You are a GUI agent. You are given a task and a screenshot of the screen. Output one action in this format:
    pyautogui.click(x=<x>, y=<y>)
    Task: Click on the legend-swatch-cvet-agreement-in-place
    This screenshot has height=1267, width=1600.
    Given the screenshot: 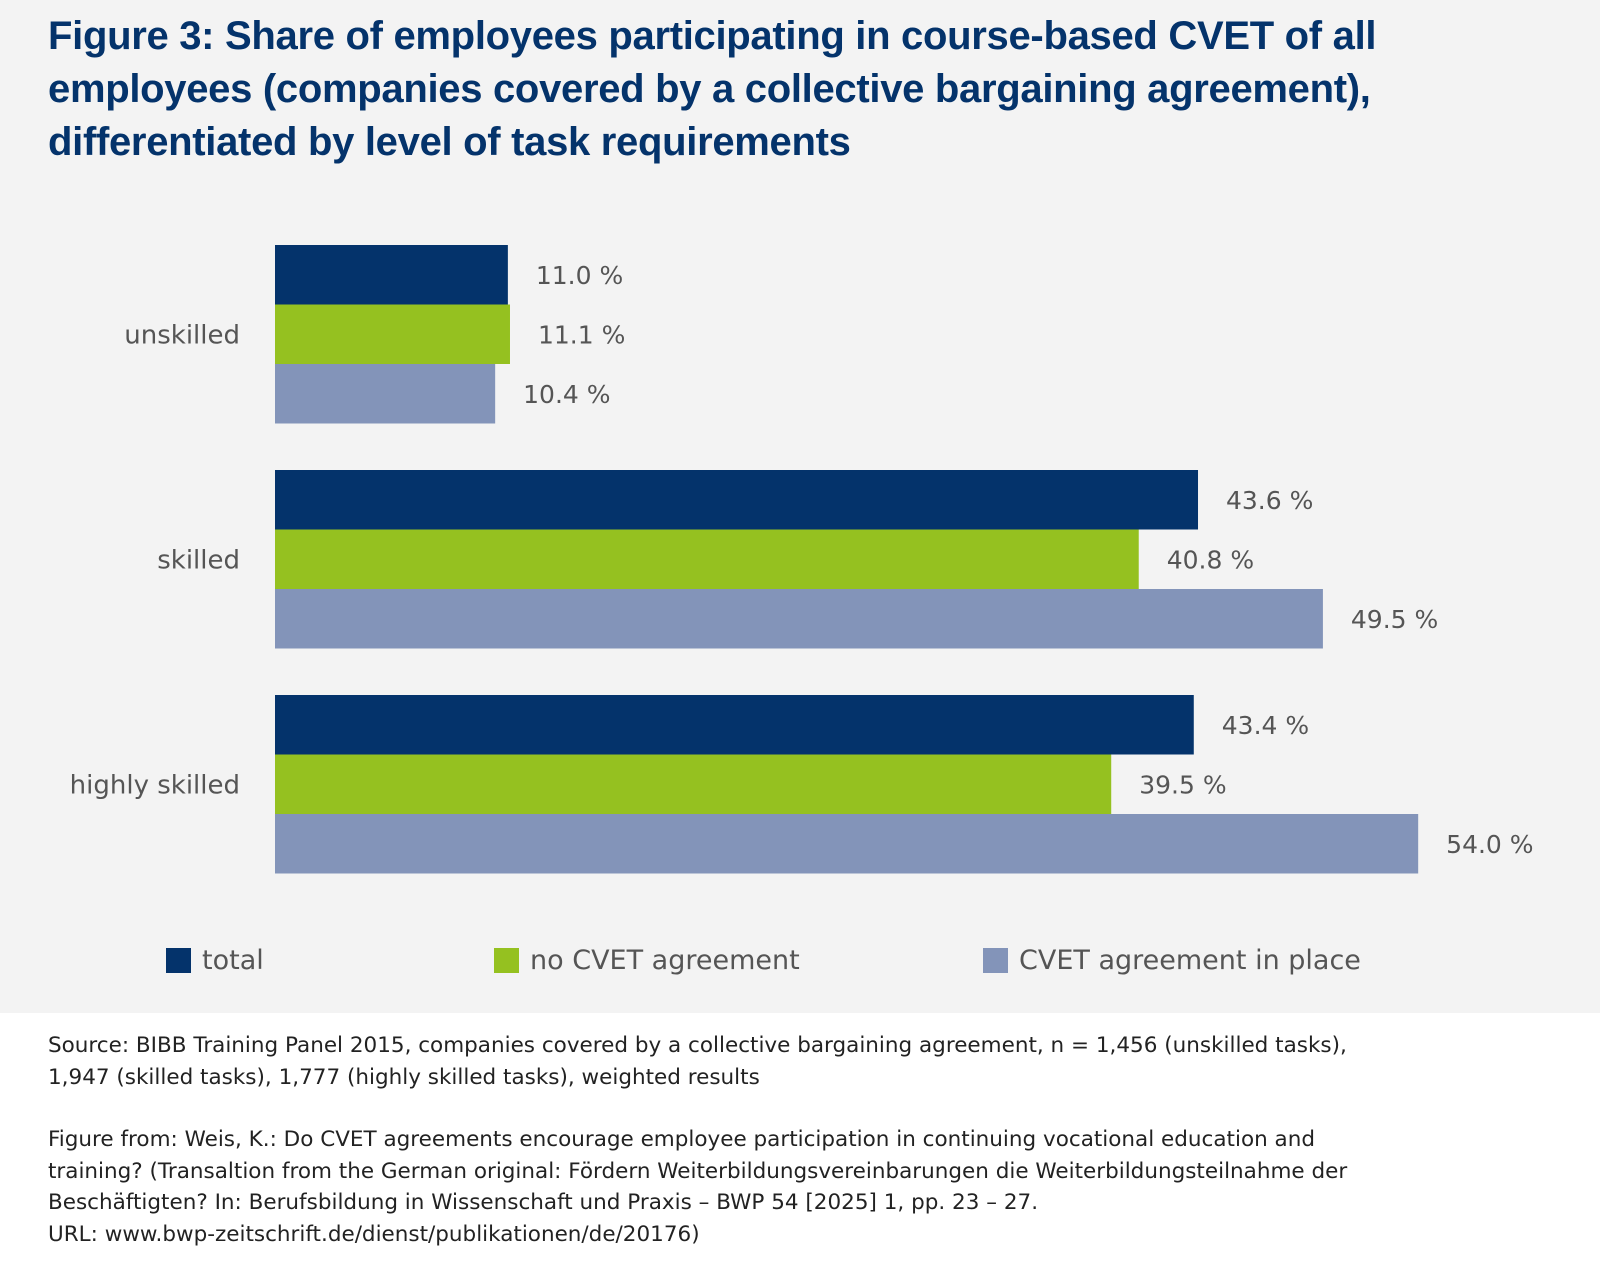 What is the action you would take?
    pyautogui.click(x=995, y=960)
    